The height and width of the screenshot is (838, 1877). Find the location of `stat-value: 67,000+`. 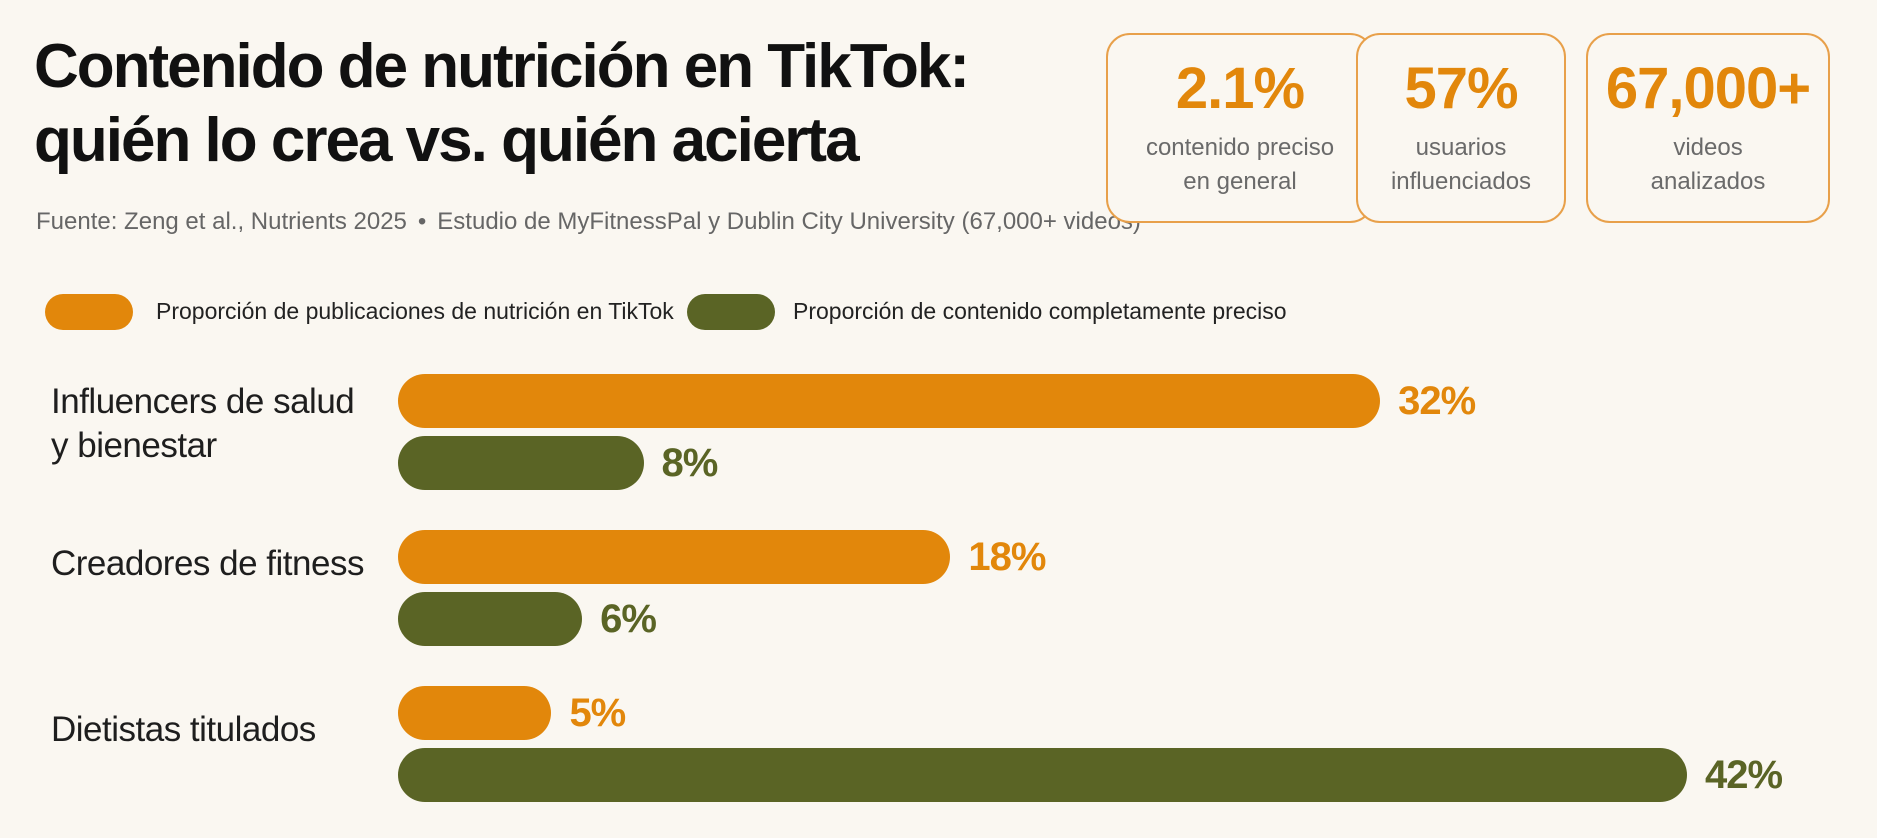

stat-value: 67,000+ is located at coordinates (1708, 88).